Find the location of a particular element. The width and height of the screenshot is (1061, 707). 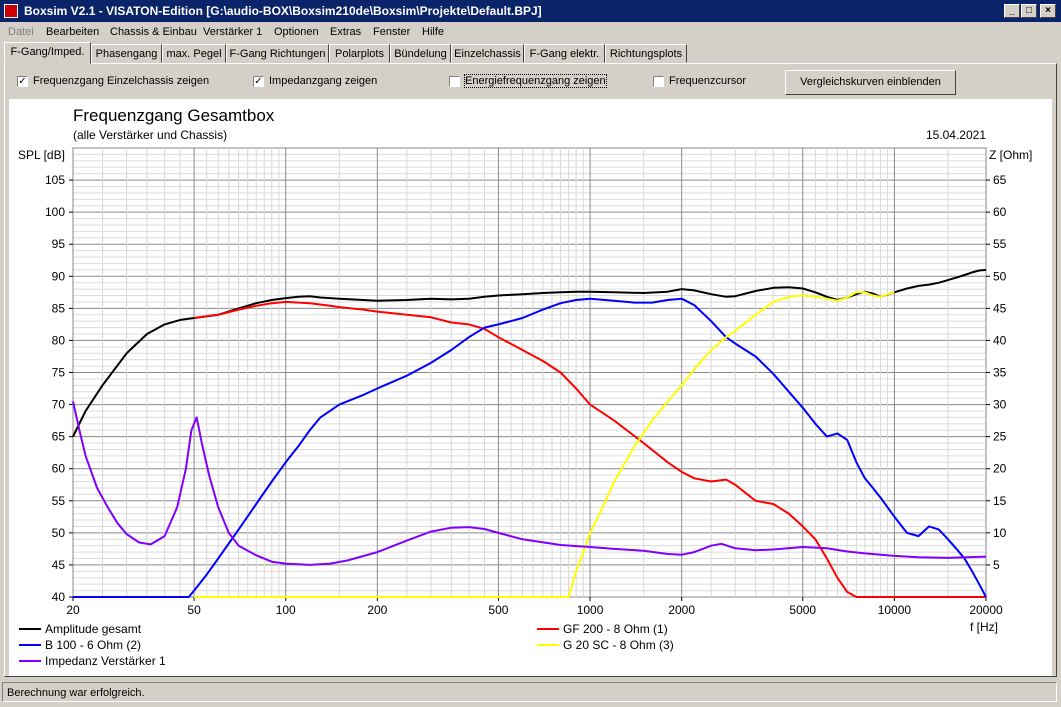

y2-tick-label: 45 is located at coordinates (1000, 308).